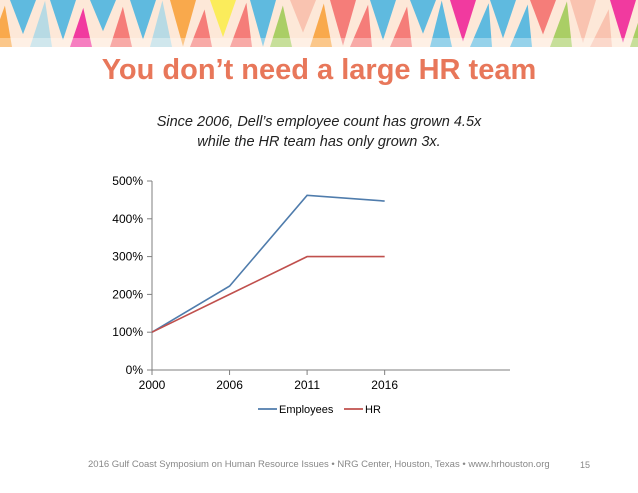 The image size is (638, 493). I want to click on x-tick-label: 2006, so click(229, 385).